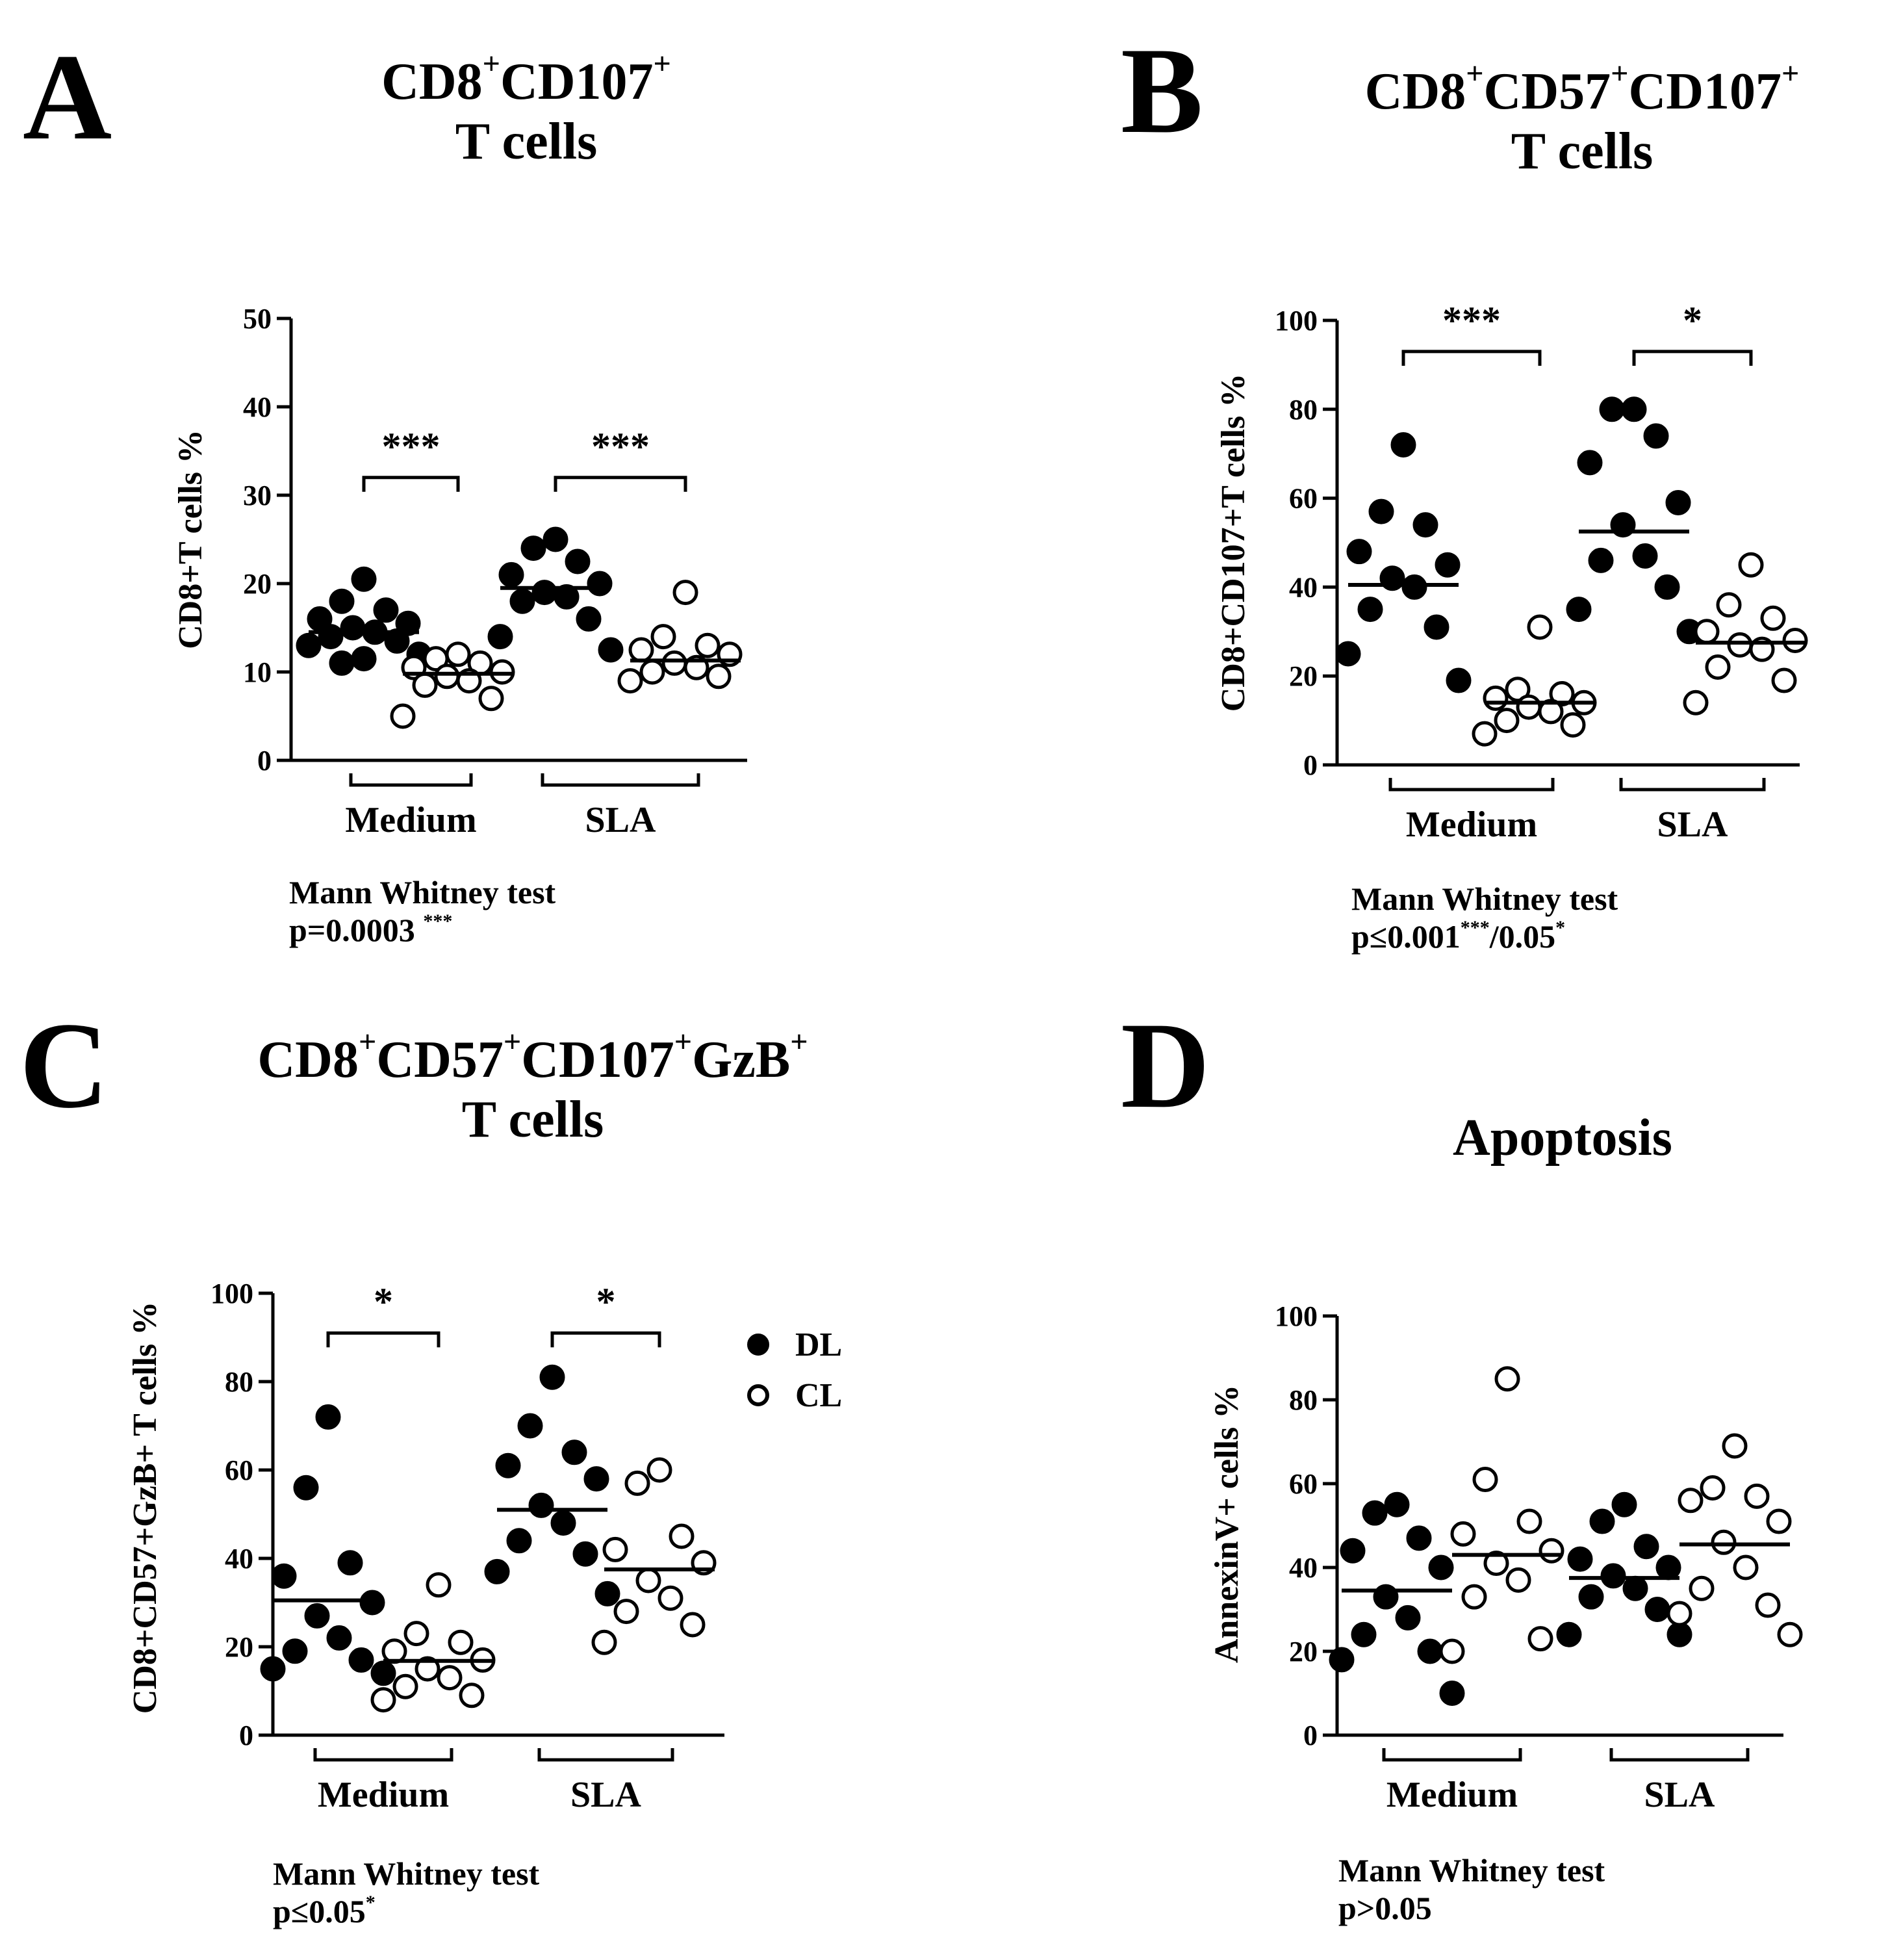 Image resolution: width=1877 pixels, height=1960 pixels. Describe the element at coordinates (1547, 91) in the screenshot. I see `panel-b-title-part: CD57` at that location.